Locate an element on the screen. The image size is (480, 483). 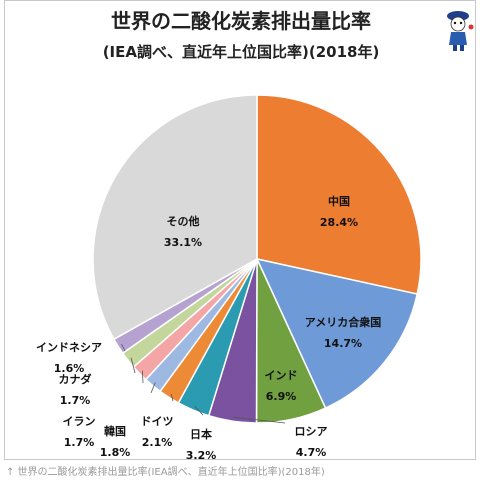
slice-value-8: 1.7% is located at coordinates (75, 400).